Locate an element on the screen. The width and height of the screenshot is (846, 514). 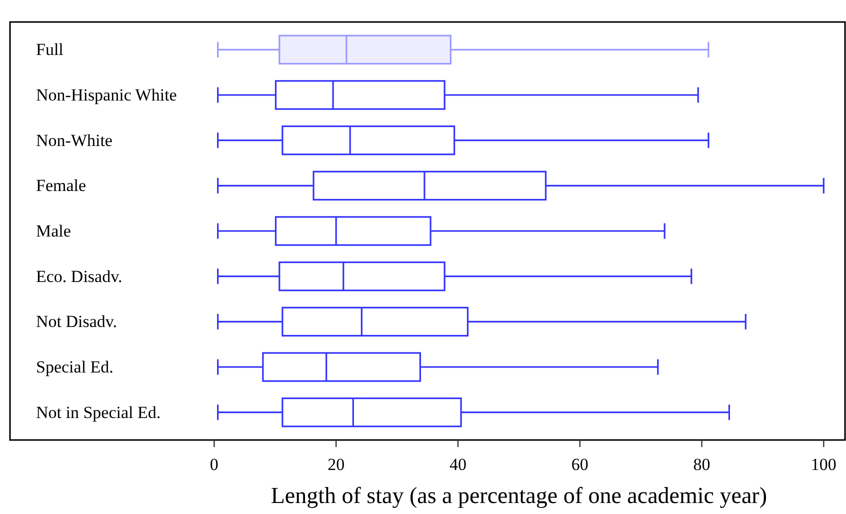
x-tick-label: 100 is located at coordinates (823, 464).